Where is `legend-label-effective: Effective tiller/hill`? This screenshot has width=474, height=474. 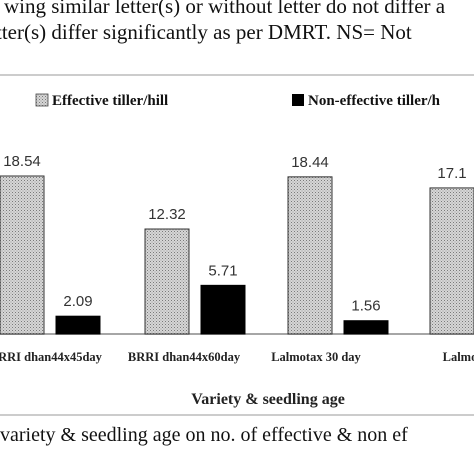 legend-label-effective: Effective tiller/hill is located at coordinates (110, 101).